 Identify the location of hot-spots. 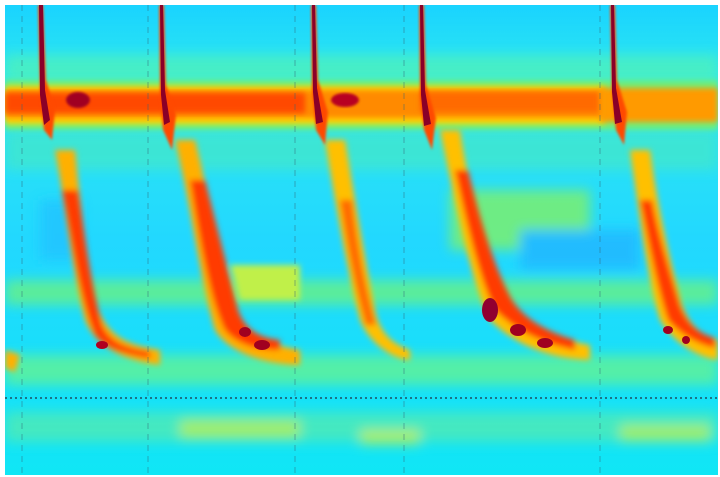
(393, 324).